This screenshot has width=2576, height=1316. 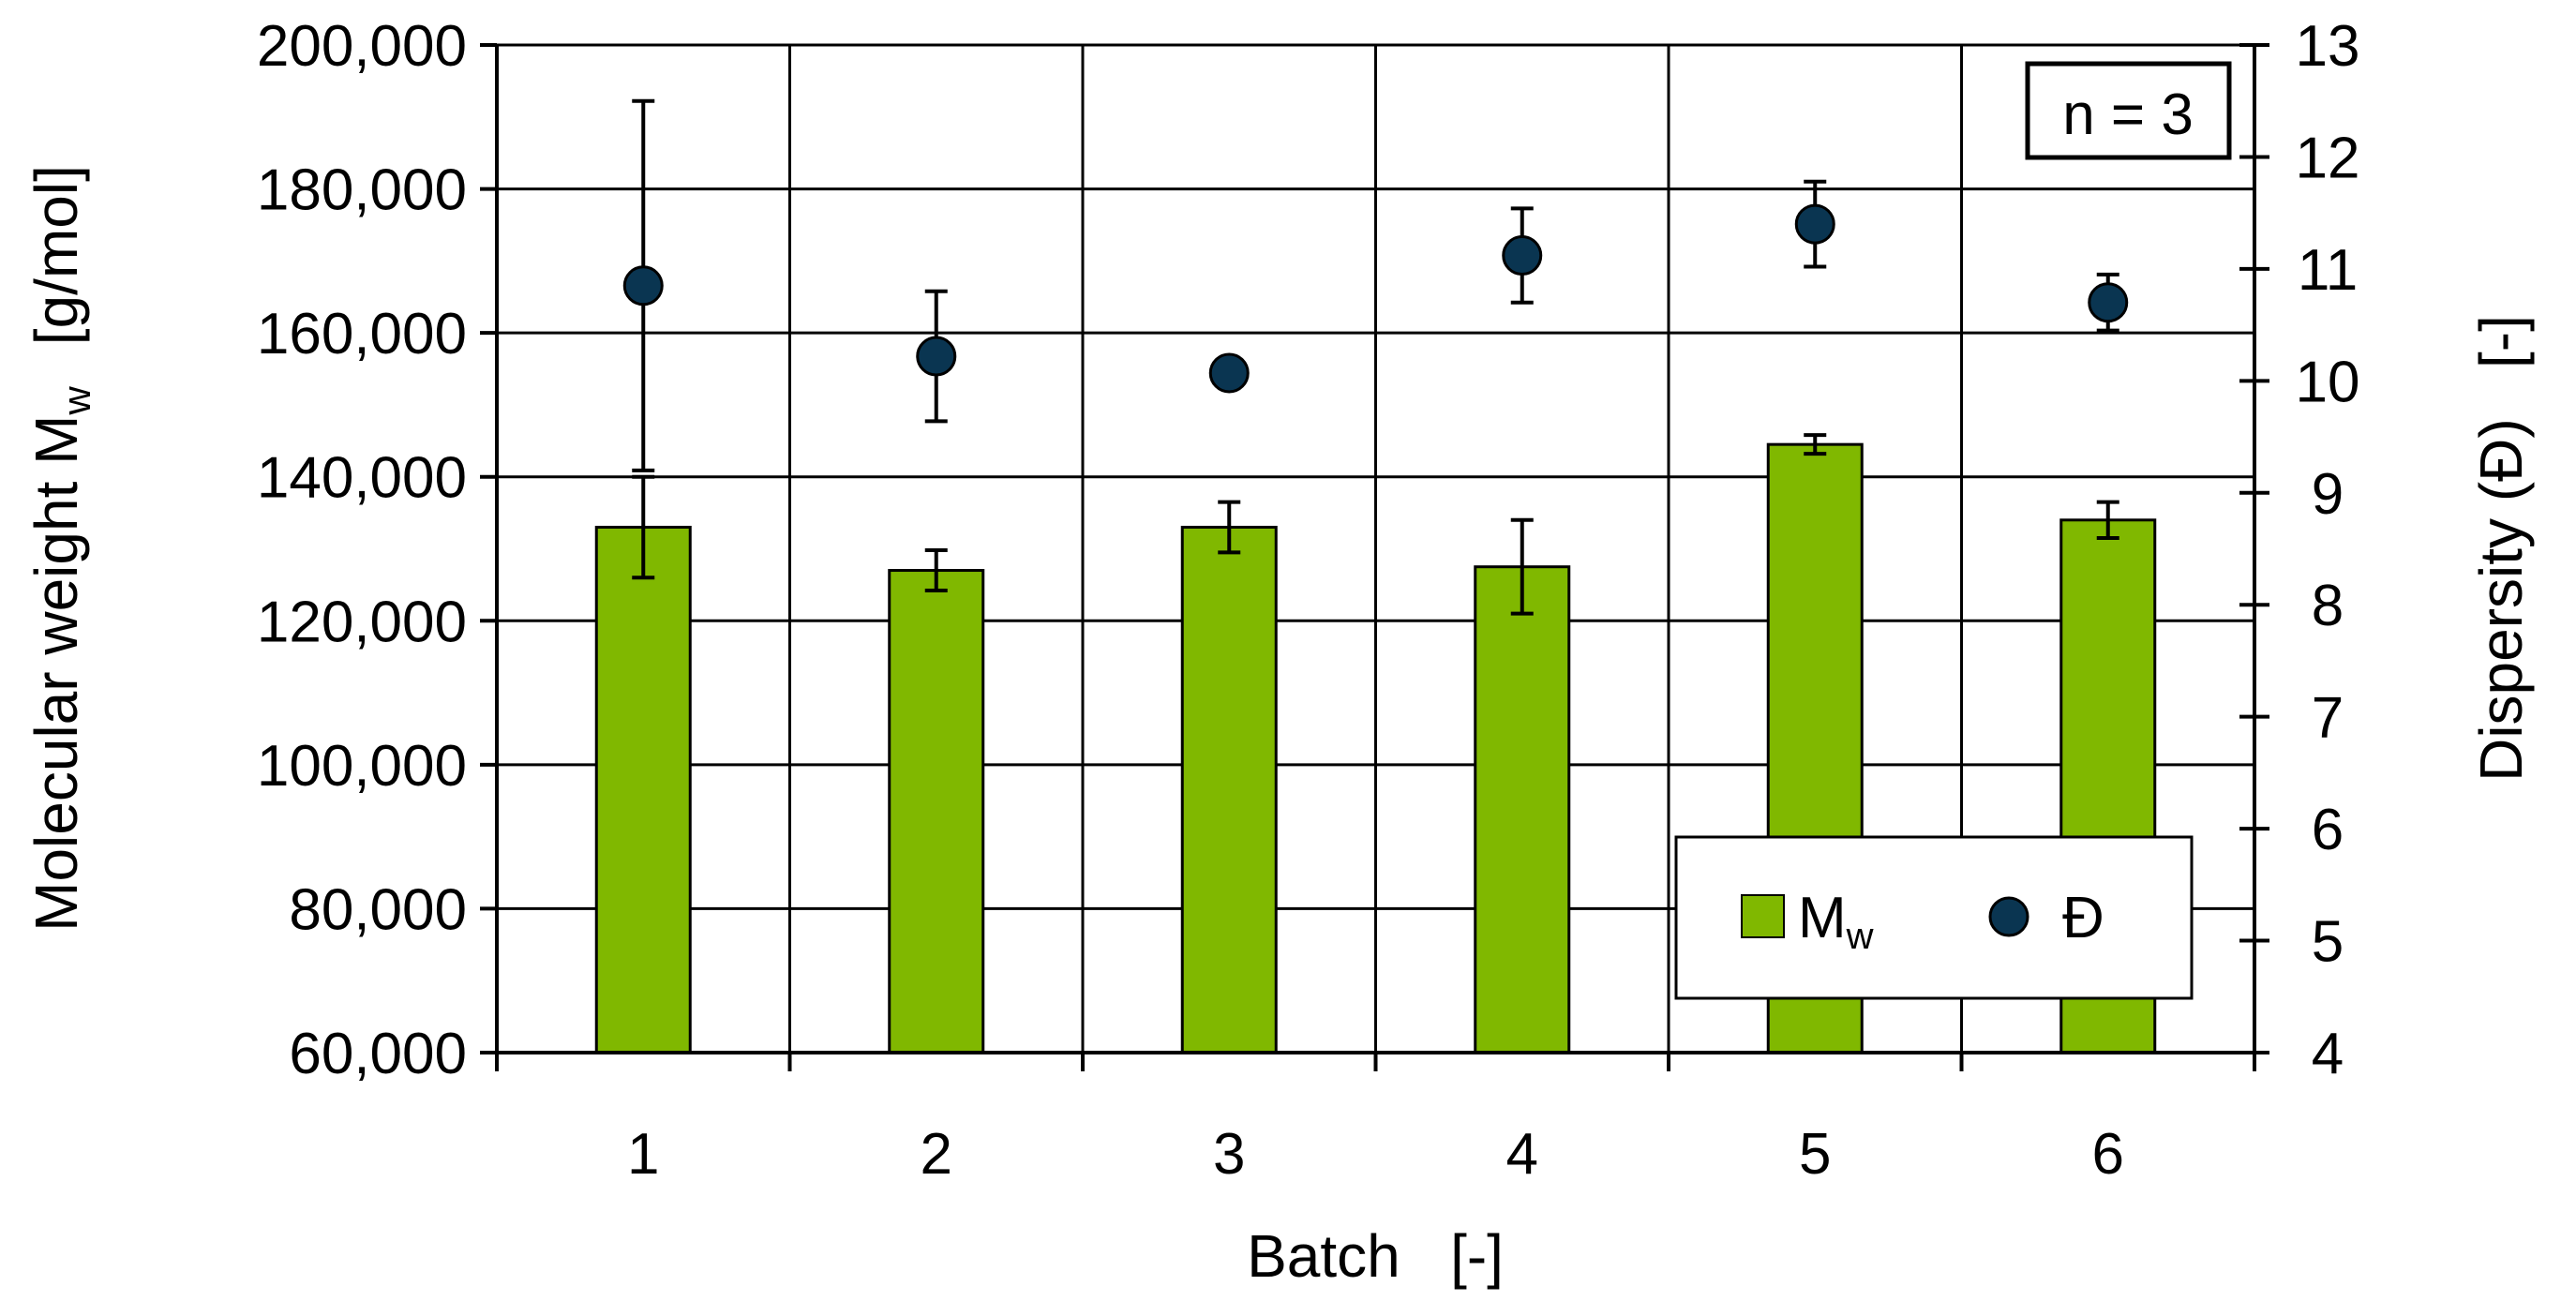 I want to click on y2-tick-label: 9, so click(x=2328, y=495).